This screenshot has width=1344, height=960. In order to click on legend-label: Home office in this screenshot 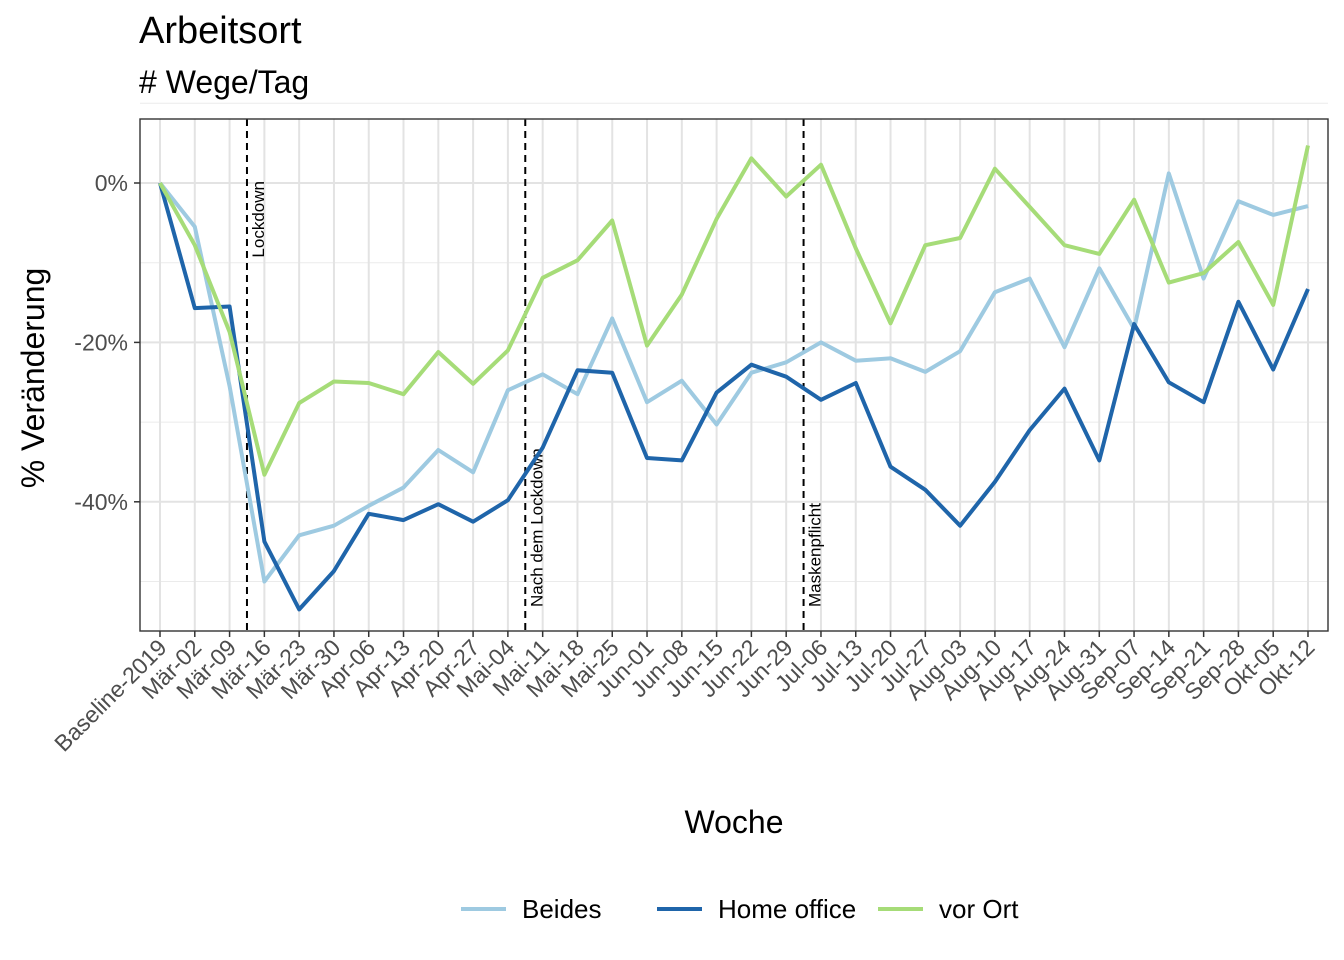, I will do `click(787, 909)`.